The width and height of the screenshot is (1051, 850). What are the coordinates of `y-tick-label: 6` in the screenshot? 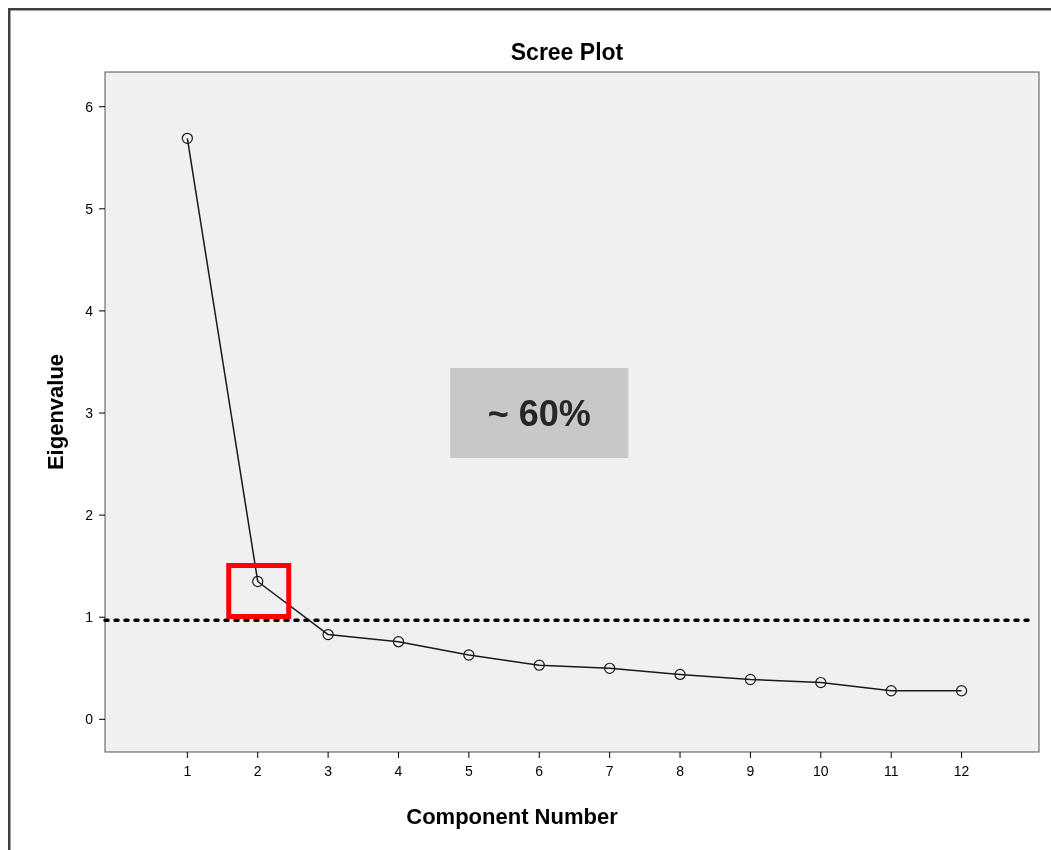 It's located at (89, 106).